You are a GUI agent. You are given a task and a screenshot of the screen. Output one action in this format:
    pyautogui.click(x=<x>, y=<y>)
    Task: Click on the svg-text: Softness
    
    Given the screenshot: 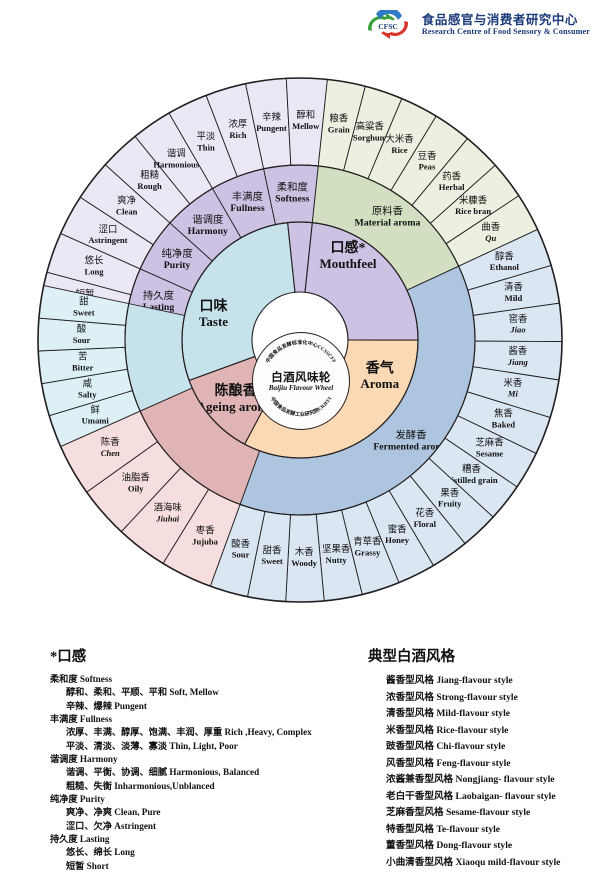 What is the action you would take?
    pyautogui.click(x=292, y=198)
    